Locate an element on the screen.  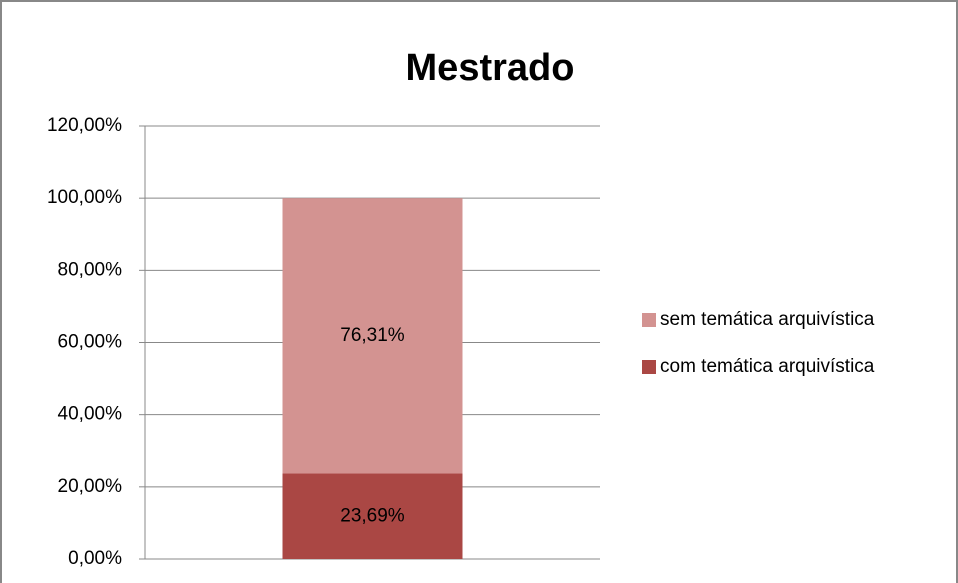
y-tick-label: 40,00% is located at coordinates (90, 414).